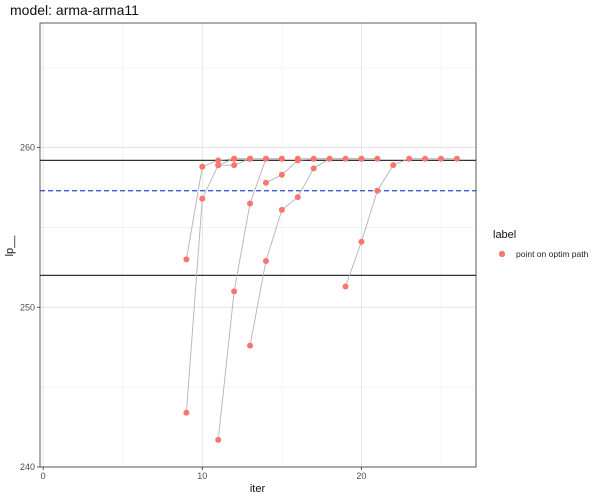 This screenshot has height=500, width=600. What do you see at coordinates (541, 244) in the screenshot?
I see `legend: label point on optim path` at bounding box center [541, 244].